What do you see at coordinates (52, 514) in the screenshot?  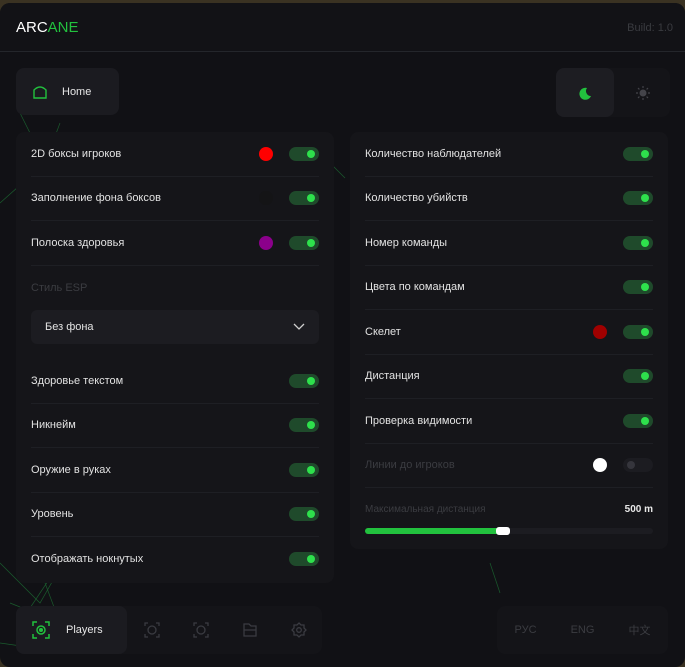 I see `setting-label: Уровень` at bounding box center [52, 514].